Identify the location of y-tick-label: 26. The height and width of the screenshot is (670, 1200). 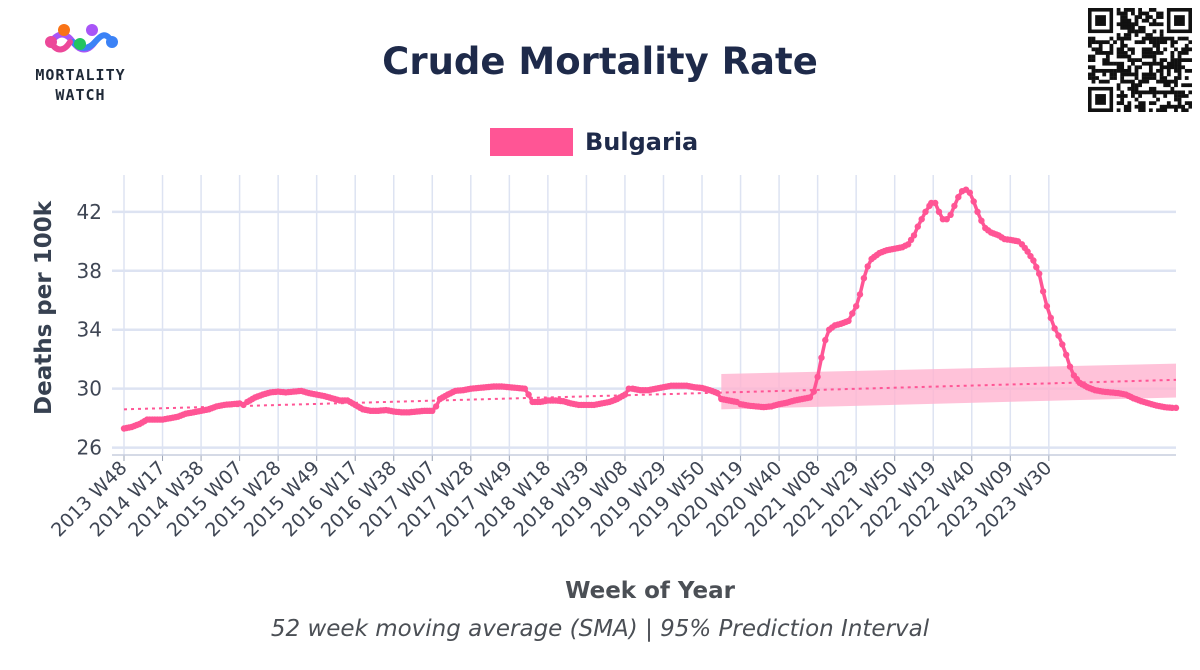
(89, 448).